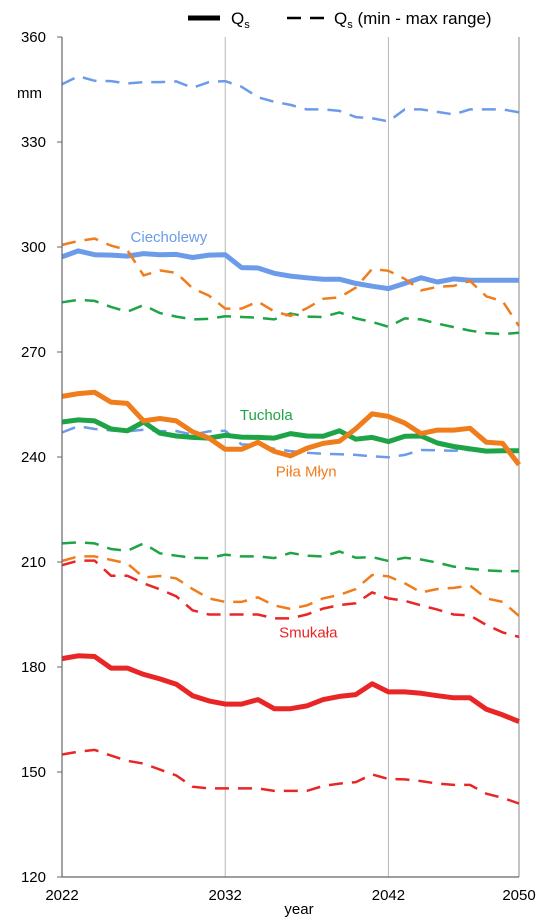 The image size is (550, 924). Describe the element at coordinates (33, 142) in the screenshot. I see `y-tick-label-330: 330` at that location.